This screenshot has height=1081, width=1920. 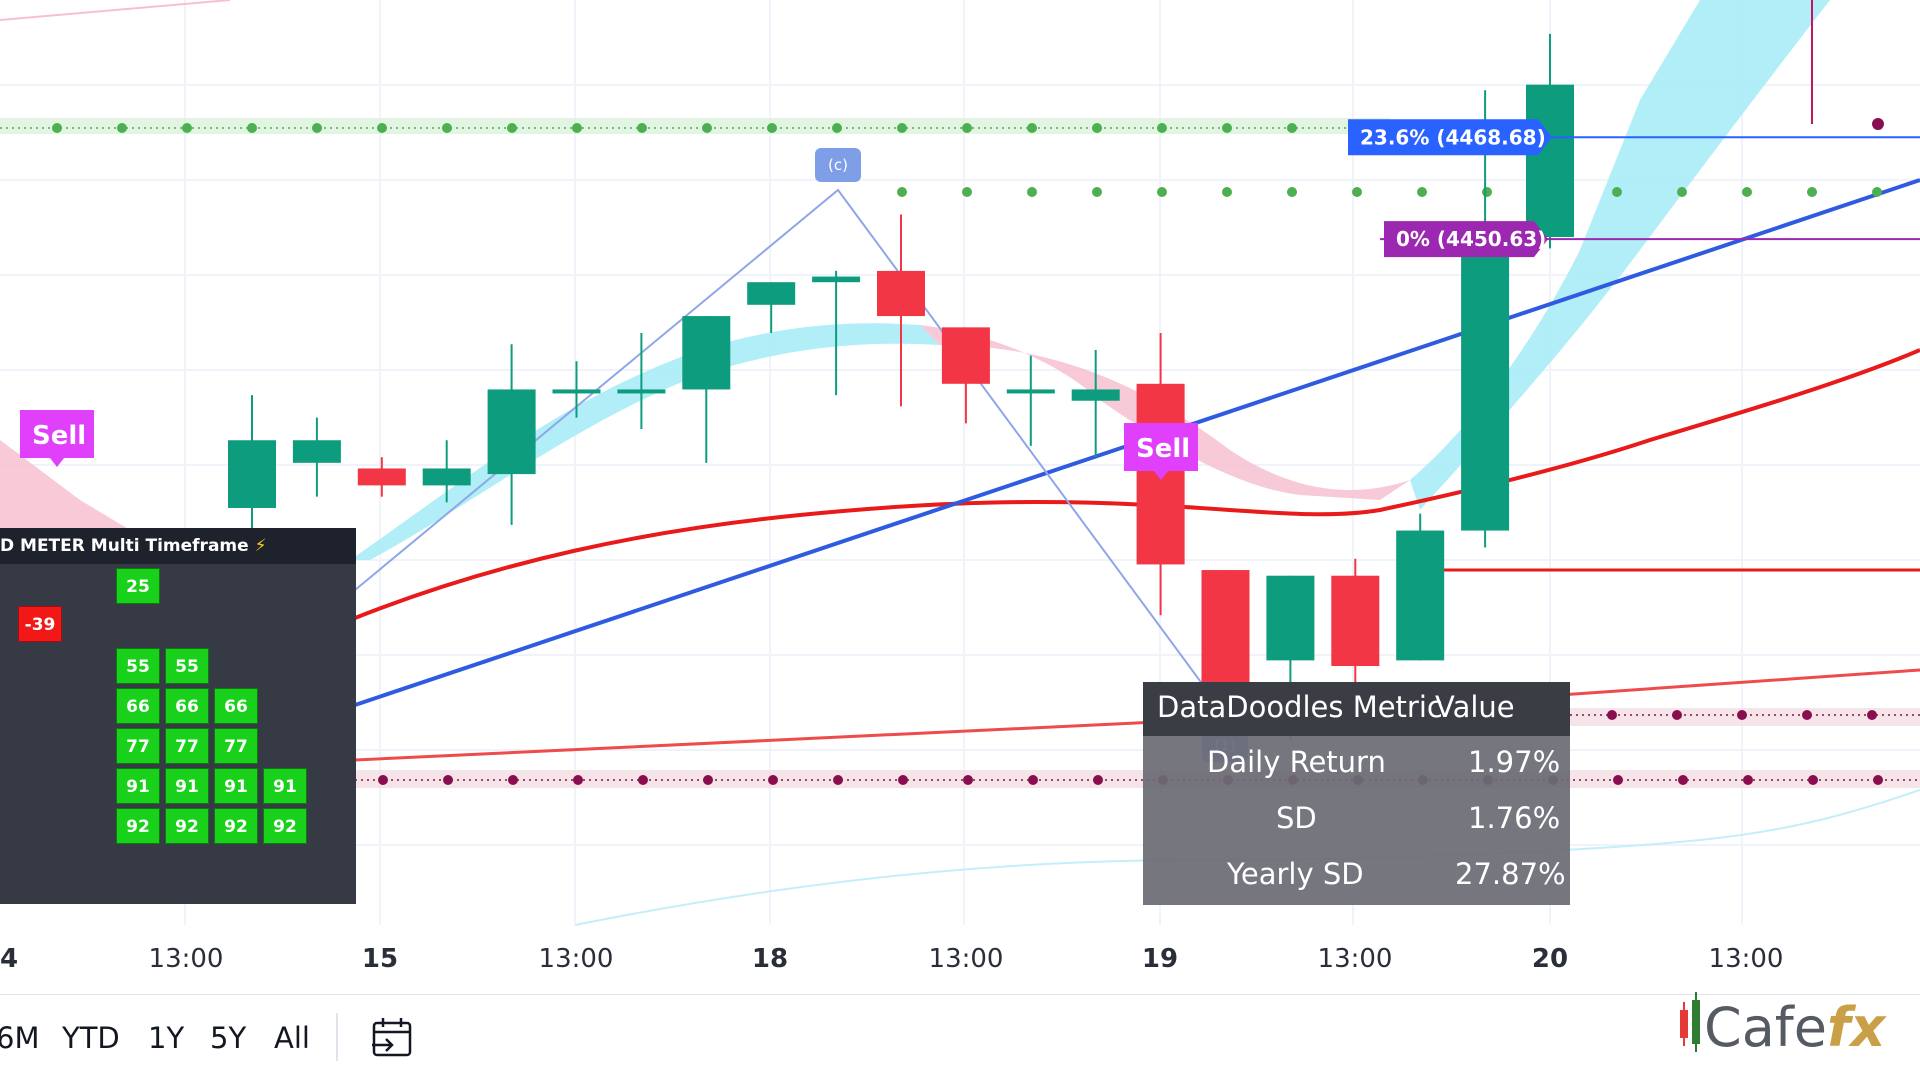 I want to click on range-1y-button: 1Y, so click(x=166, y=1038).